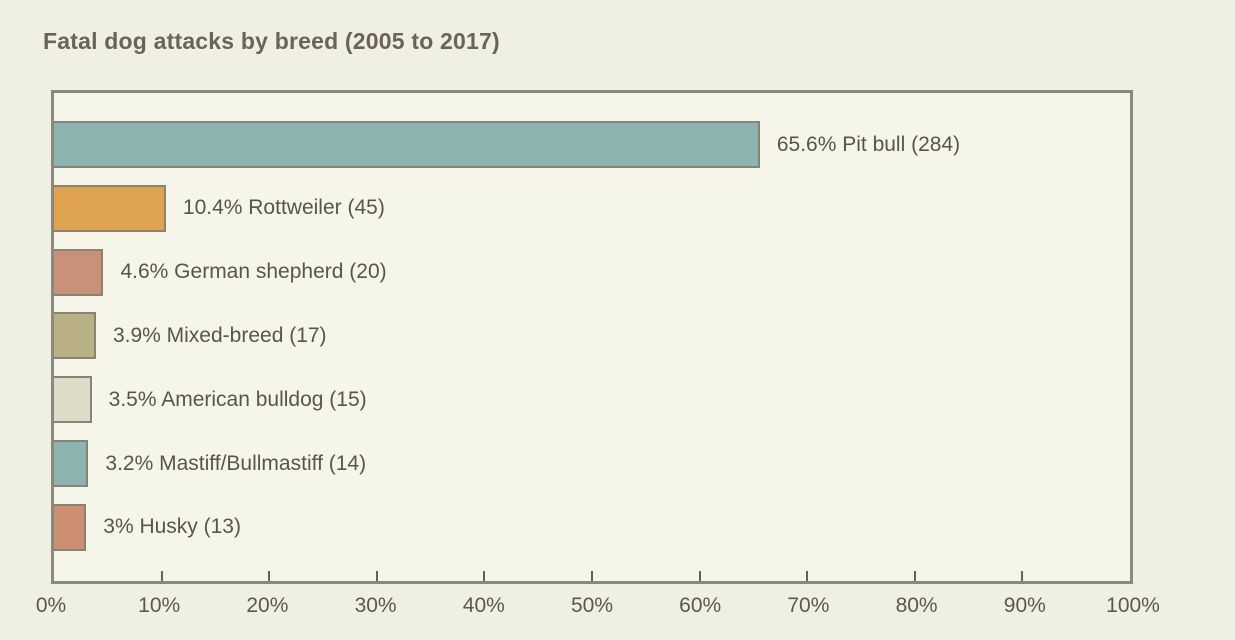 Image resolution: width=1235 pixels, height=640 pixels. Describe the element at coordinates (75, 336) in the screenshot. I see `bar-mixed-breed` at that location.